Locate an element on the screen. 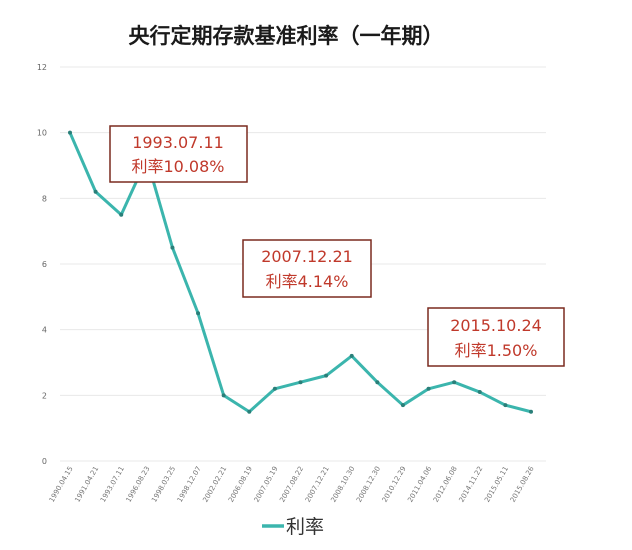  x-tick-label: 2014.11.22 is located at coordinates (471, 484).